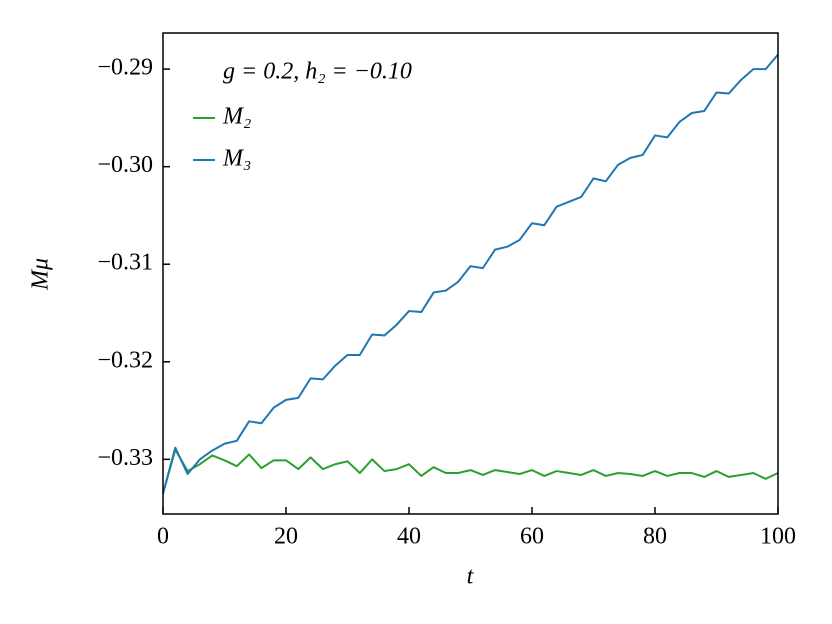 This screenshot has width=832, height=624. What do you see at coordinates (125, 263) in the screenshot?
I see `y-tick-label: −0.31` at bounding box center [125, 263].